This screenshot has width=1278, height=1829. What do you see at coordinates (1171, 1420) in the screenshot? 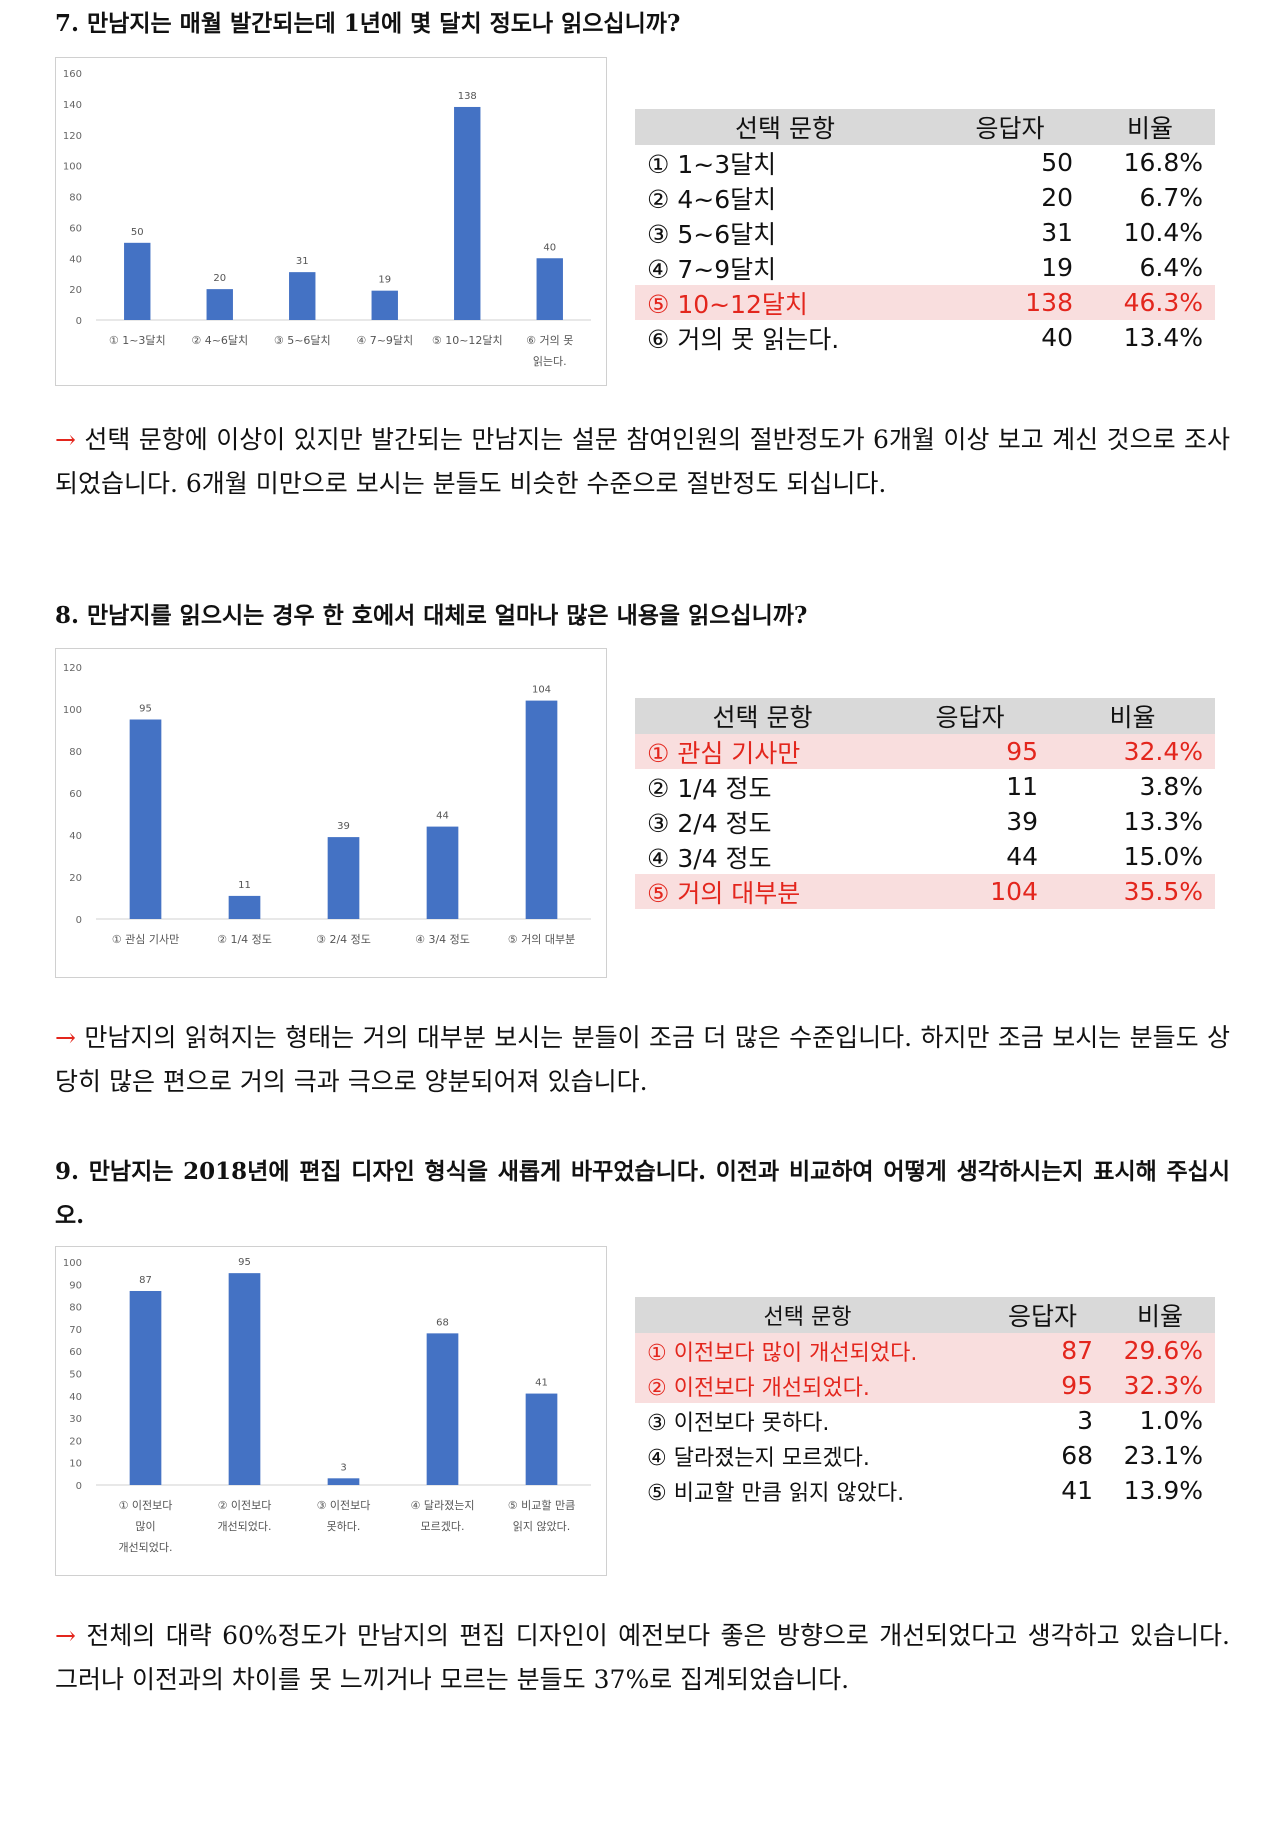
I see `row-ratio: 1.0%` at bounding box center [1171, 1420].